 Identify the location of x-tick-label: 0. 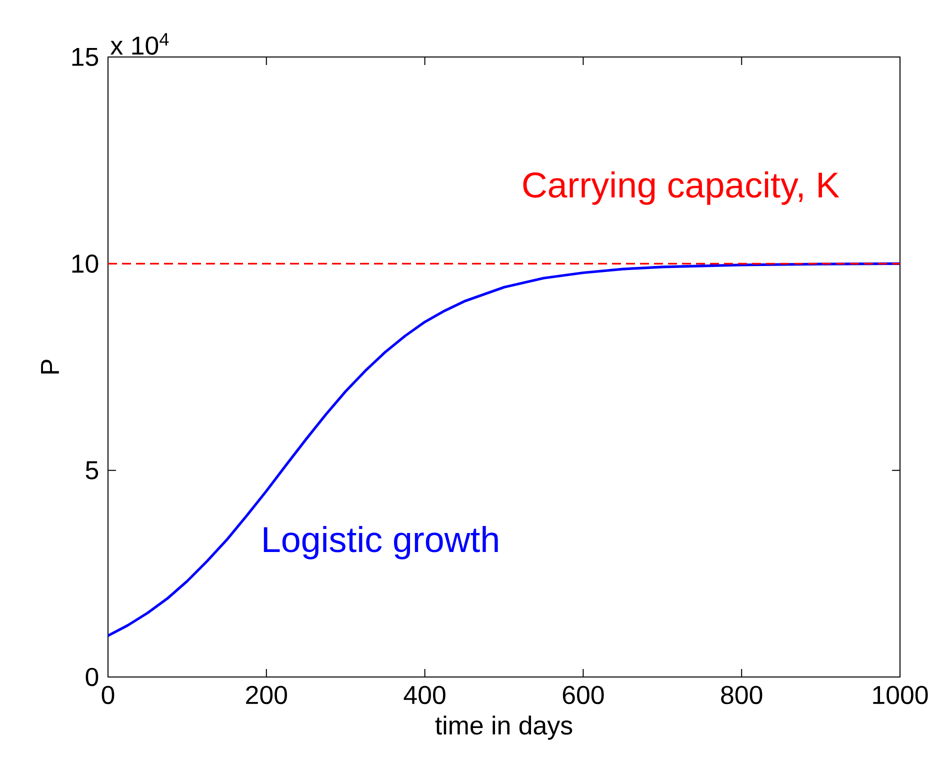
(108, 695).